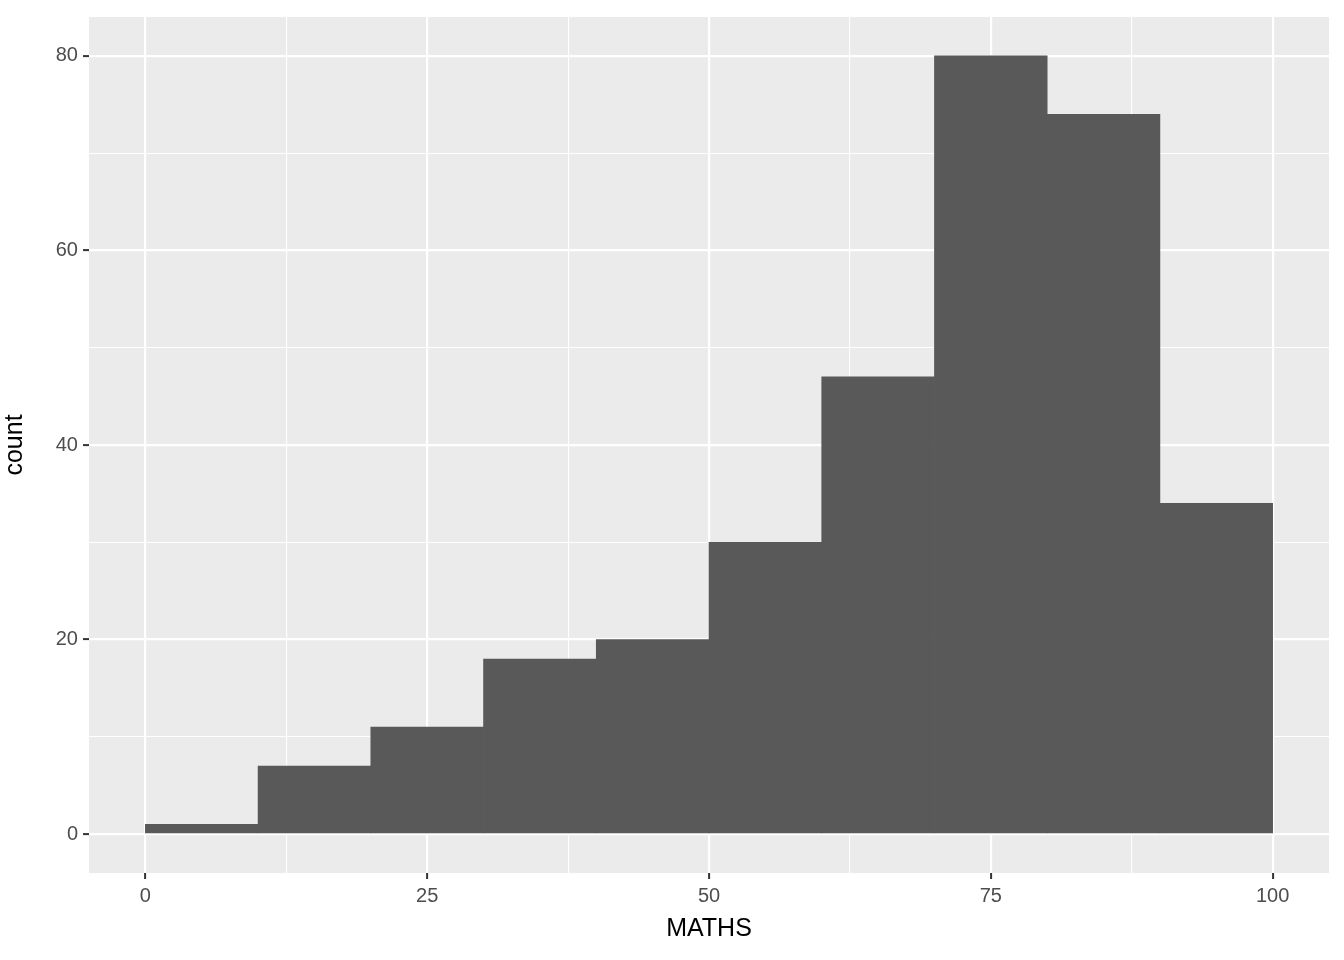  I want to click on x-tick-label: 100, so click(1272, 894).